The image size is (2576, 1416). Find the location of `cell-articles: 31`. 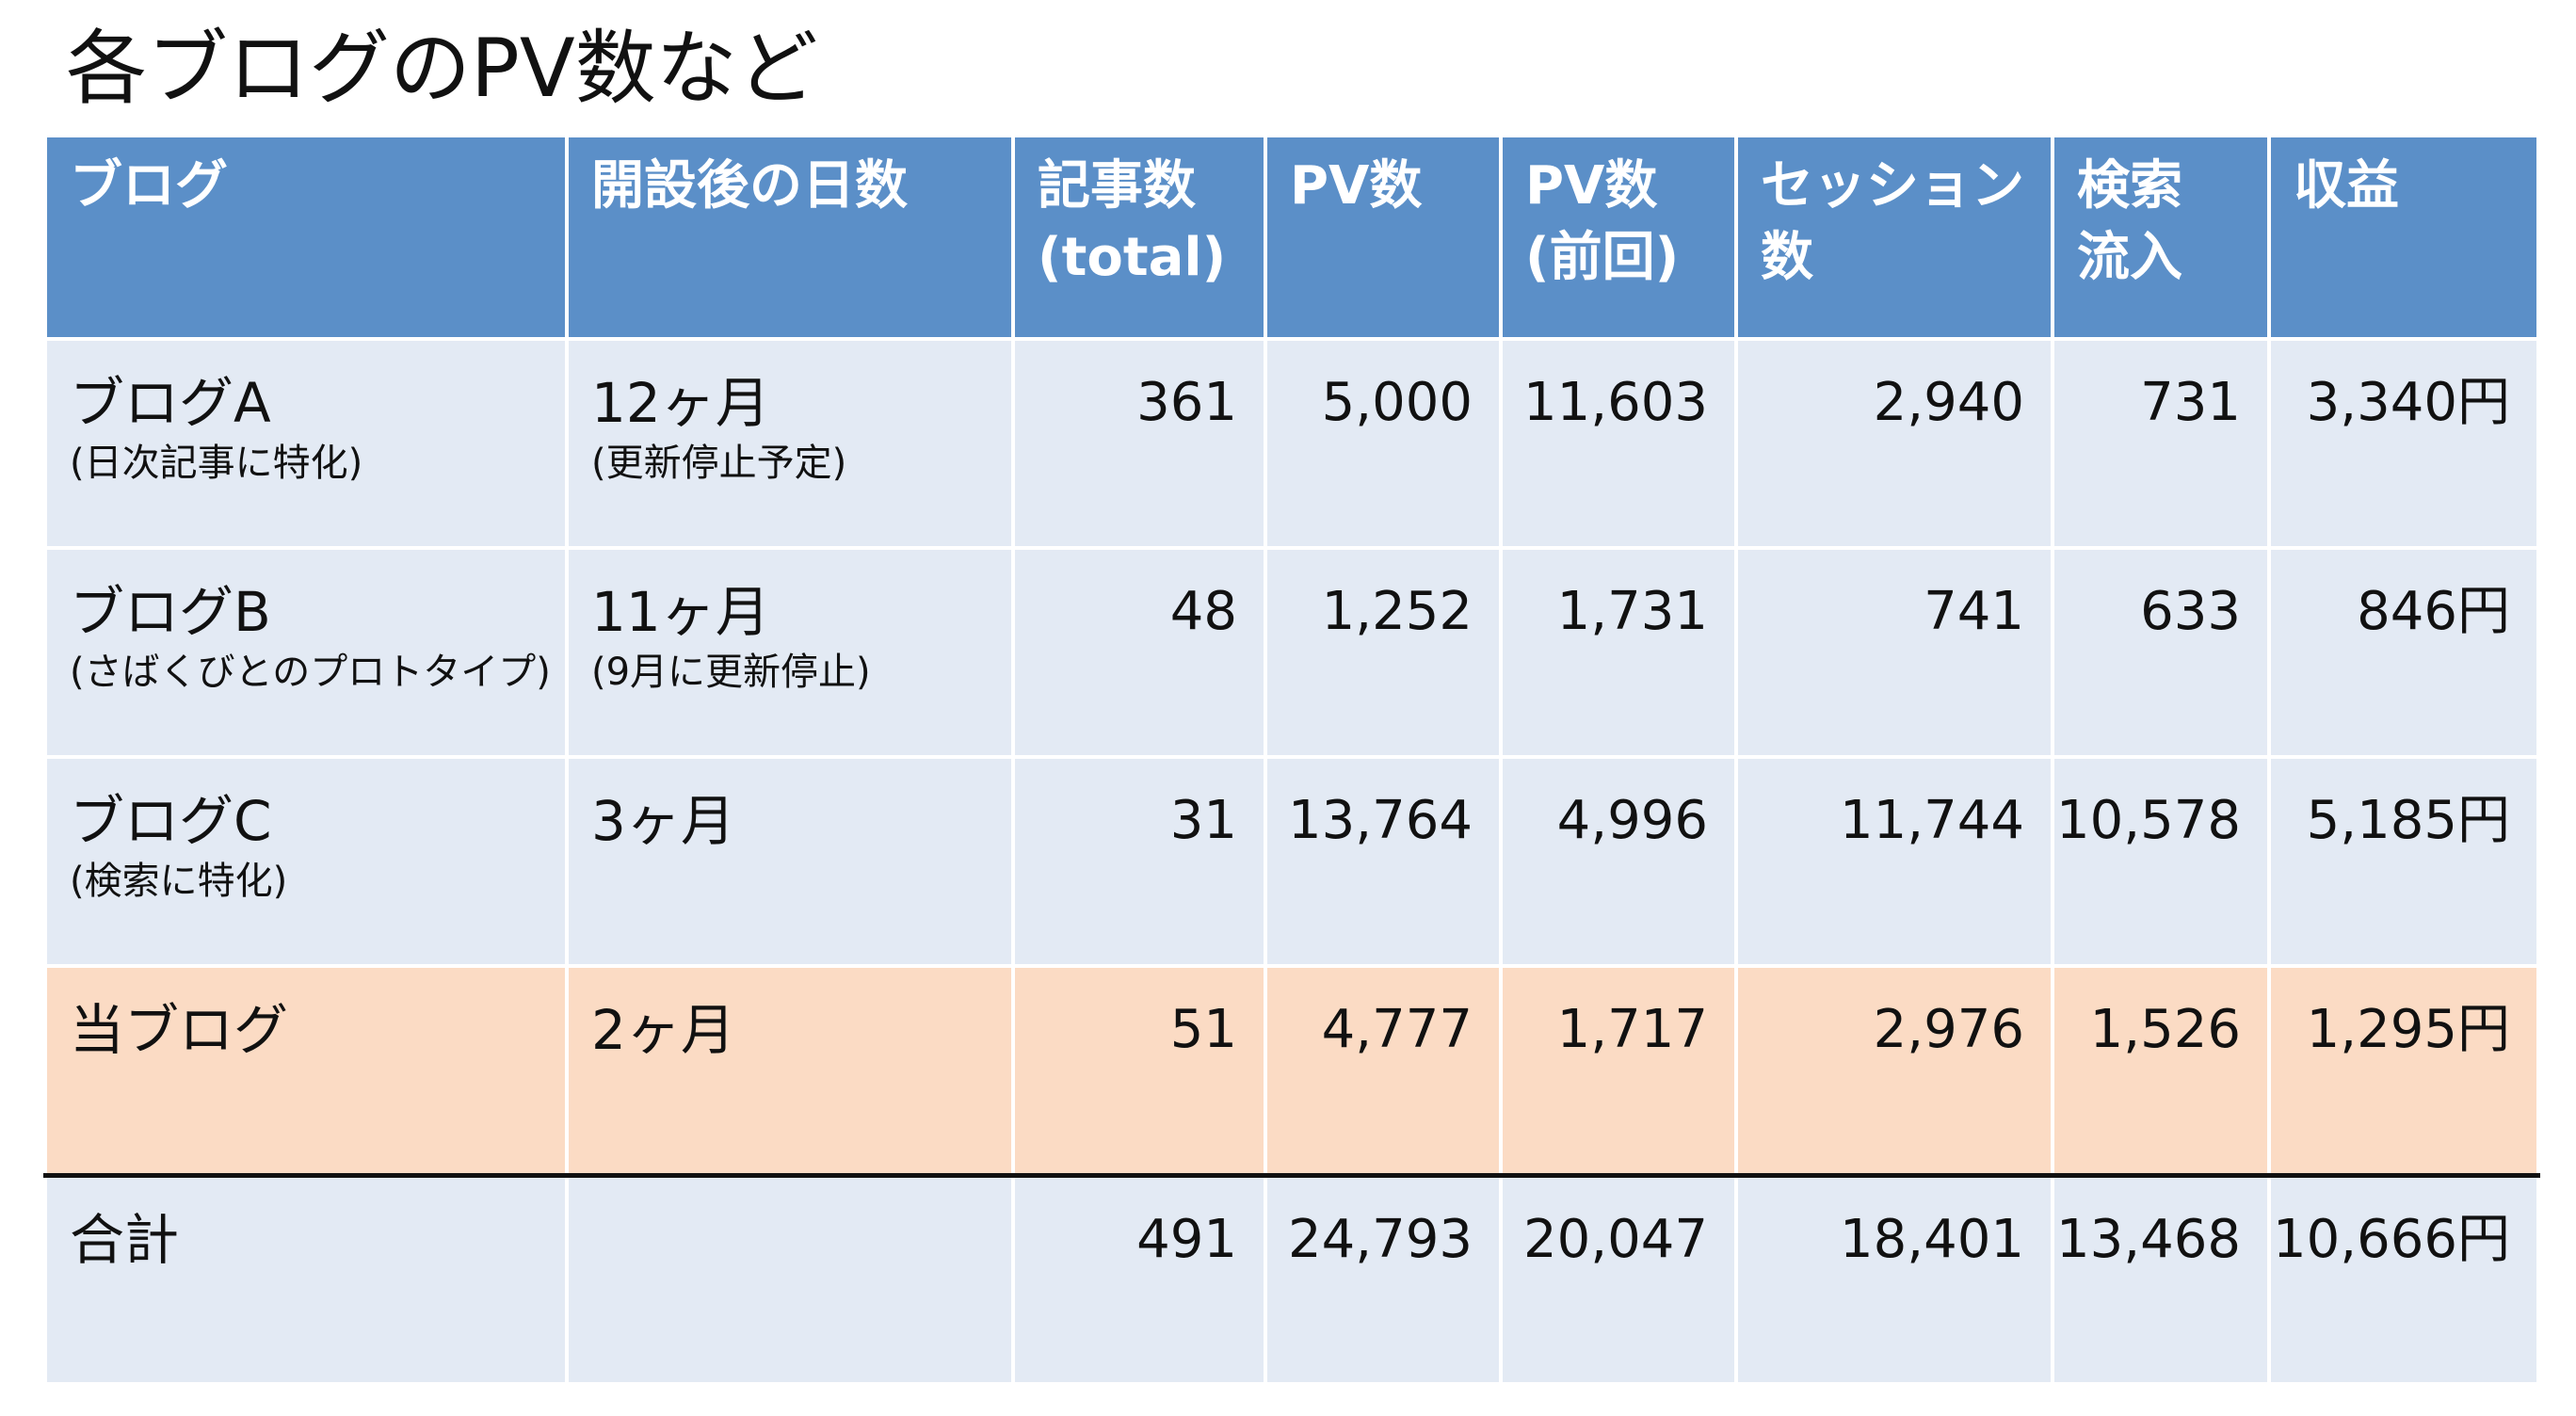

cell-articles: 31 is located at coordinates (1139, 861).